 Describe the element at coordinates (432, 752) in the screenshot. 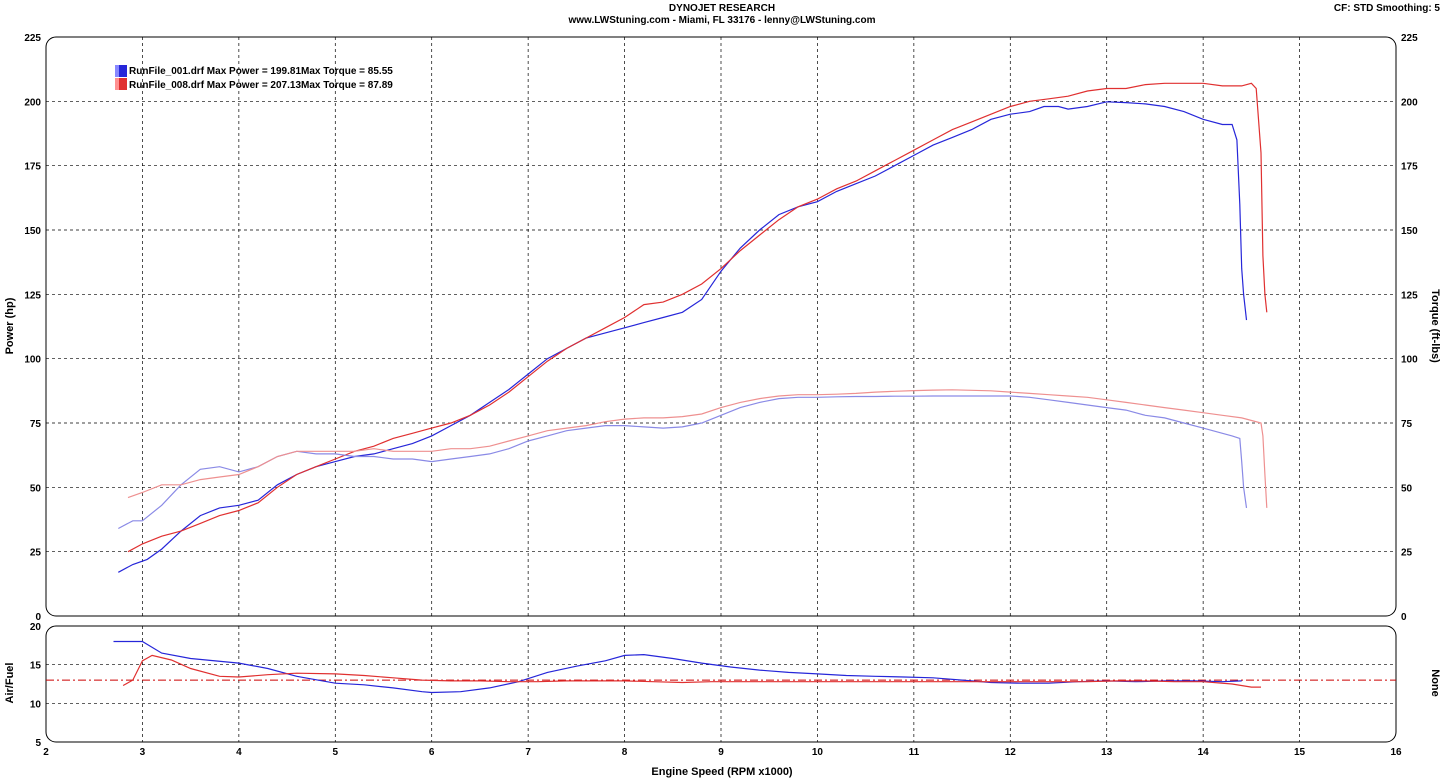

I see `rpm-tick-label: 6` at that location.